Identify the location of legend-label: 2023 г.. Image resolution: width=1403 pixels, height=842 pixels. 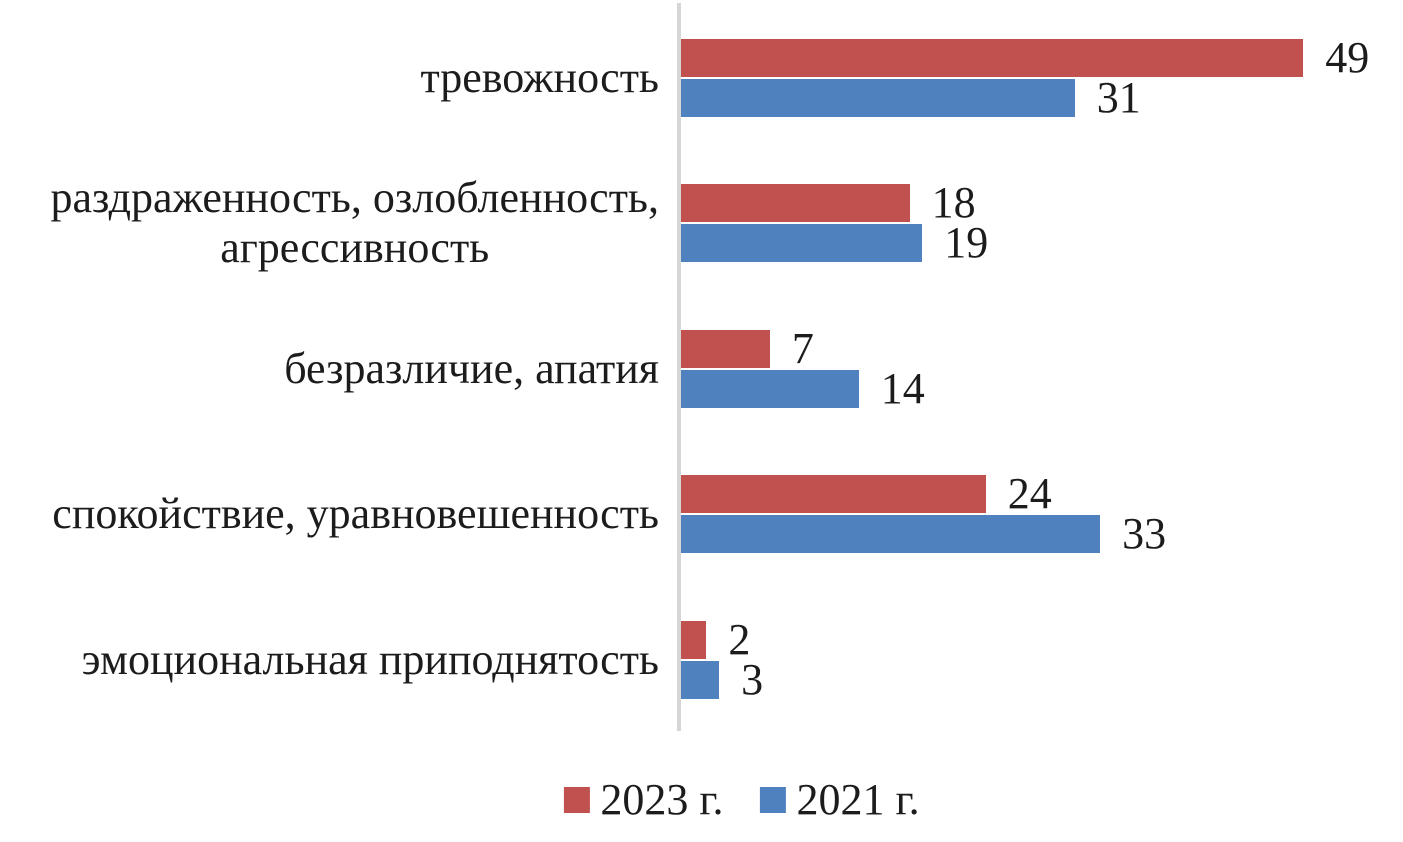
(662, 799).